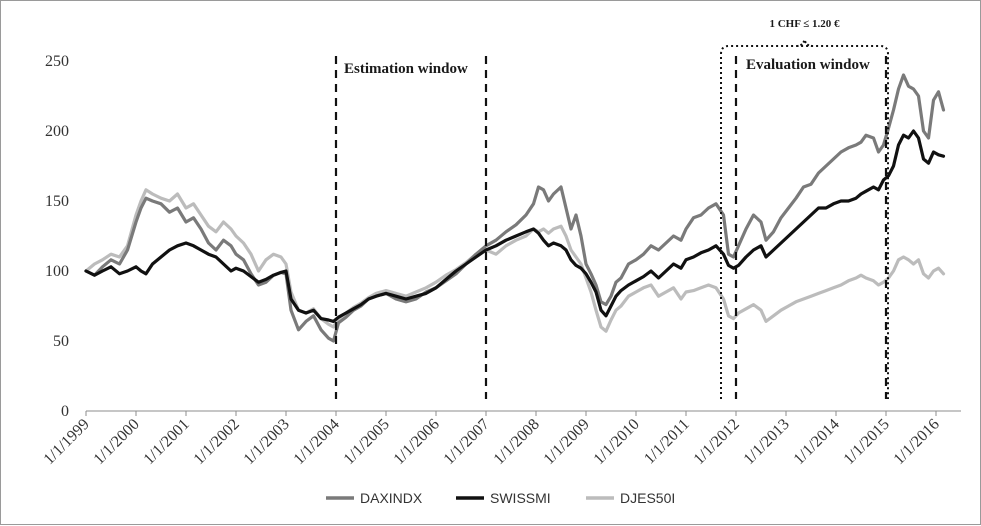  I want to click on y-tick-label: 50, so click(61, 341).